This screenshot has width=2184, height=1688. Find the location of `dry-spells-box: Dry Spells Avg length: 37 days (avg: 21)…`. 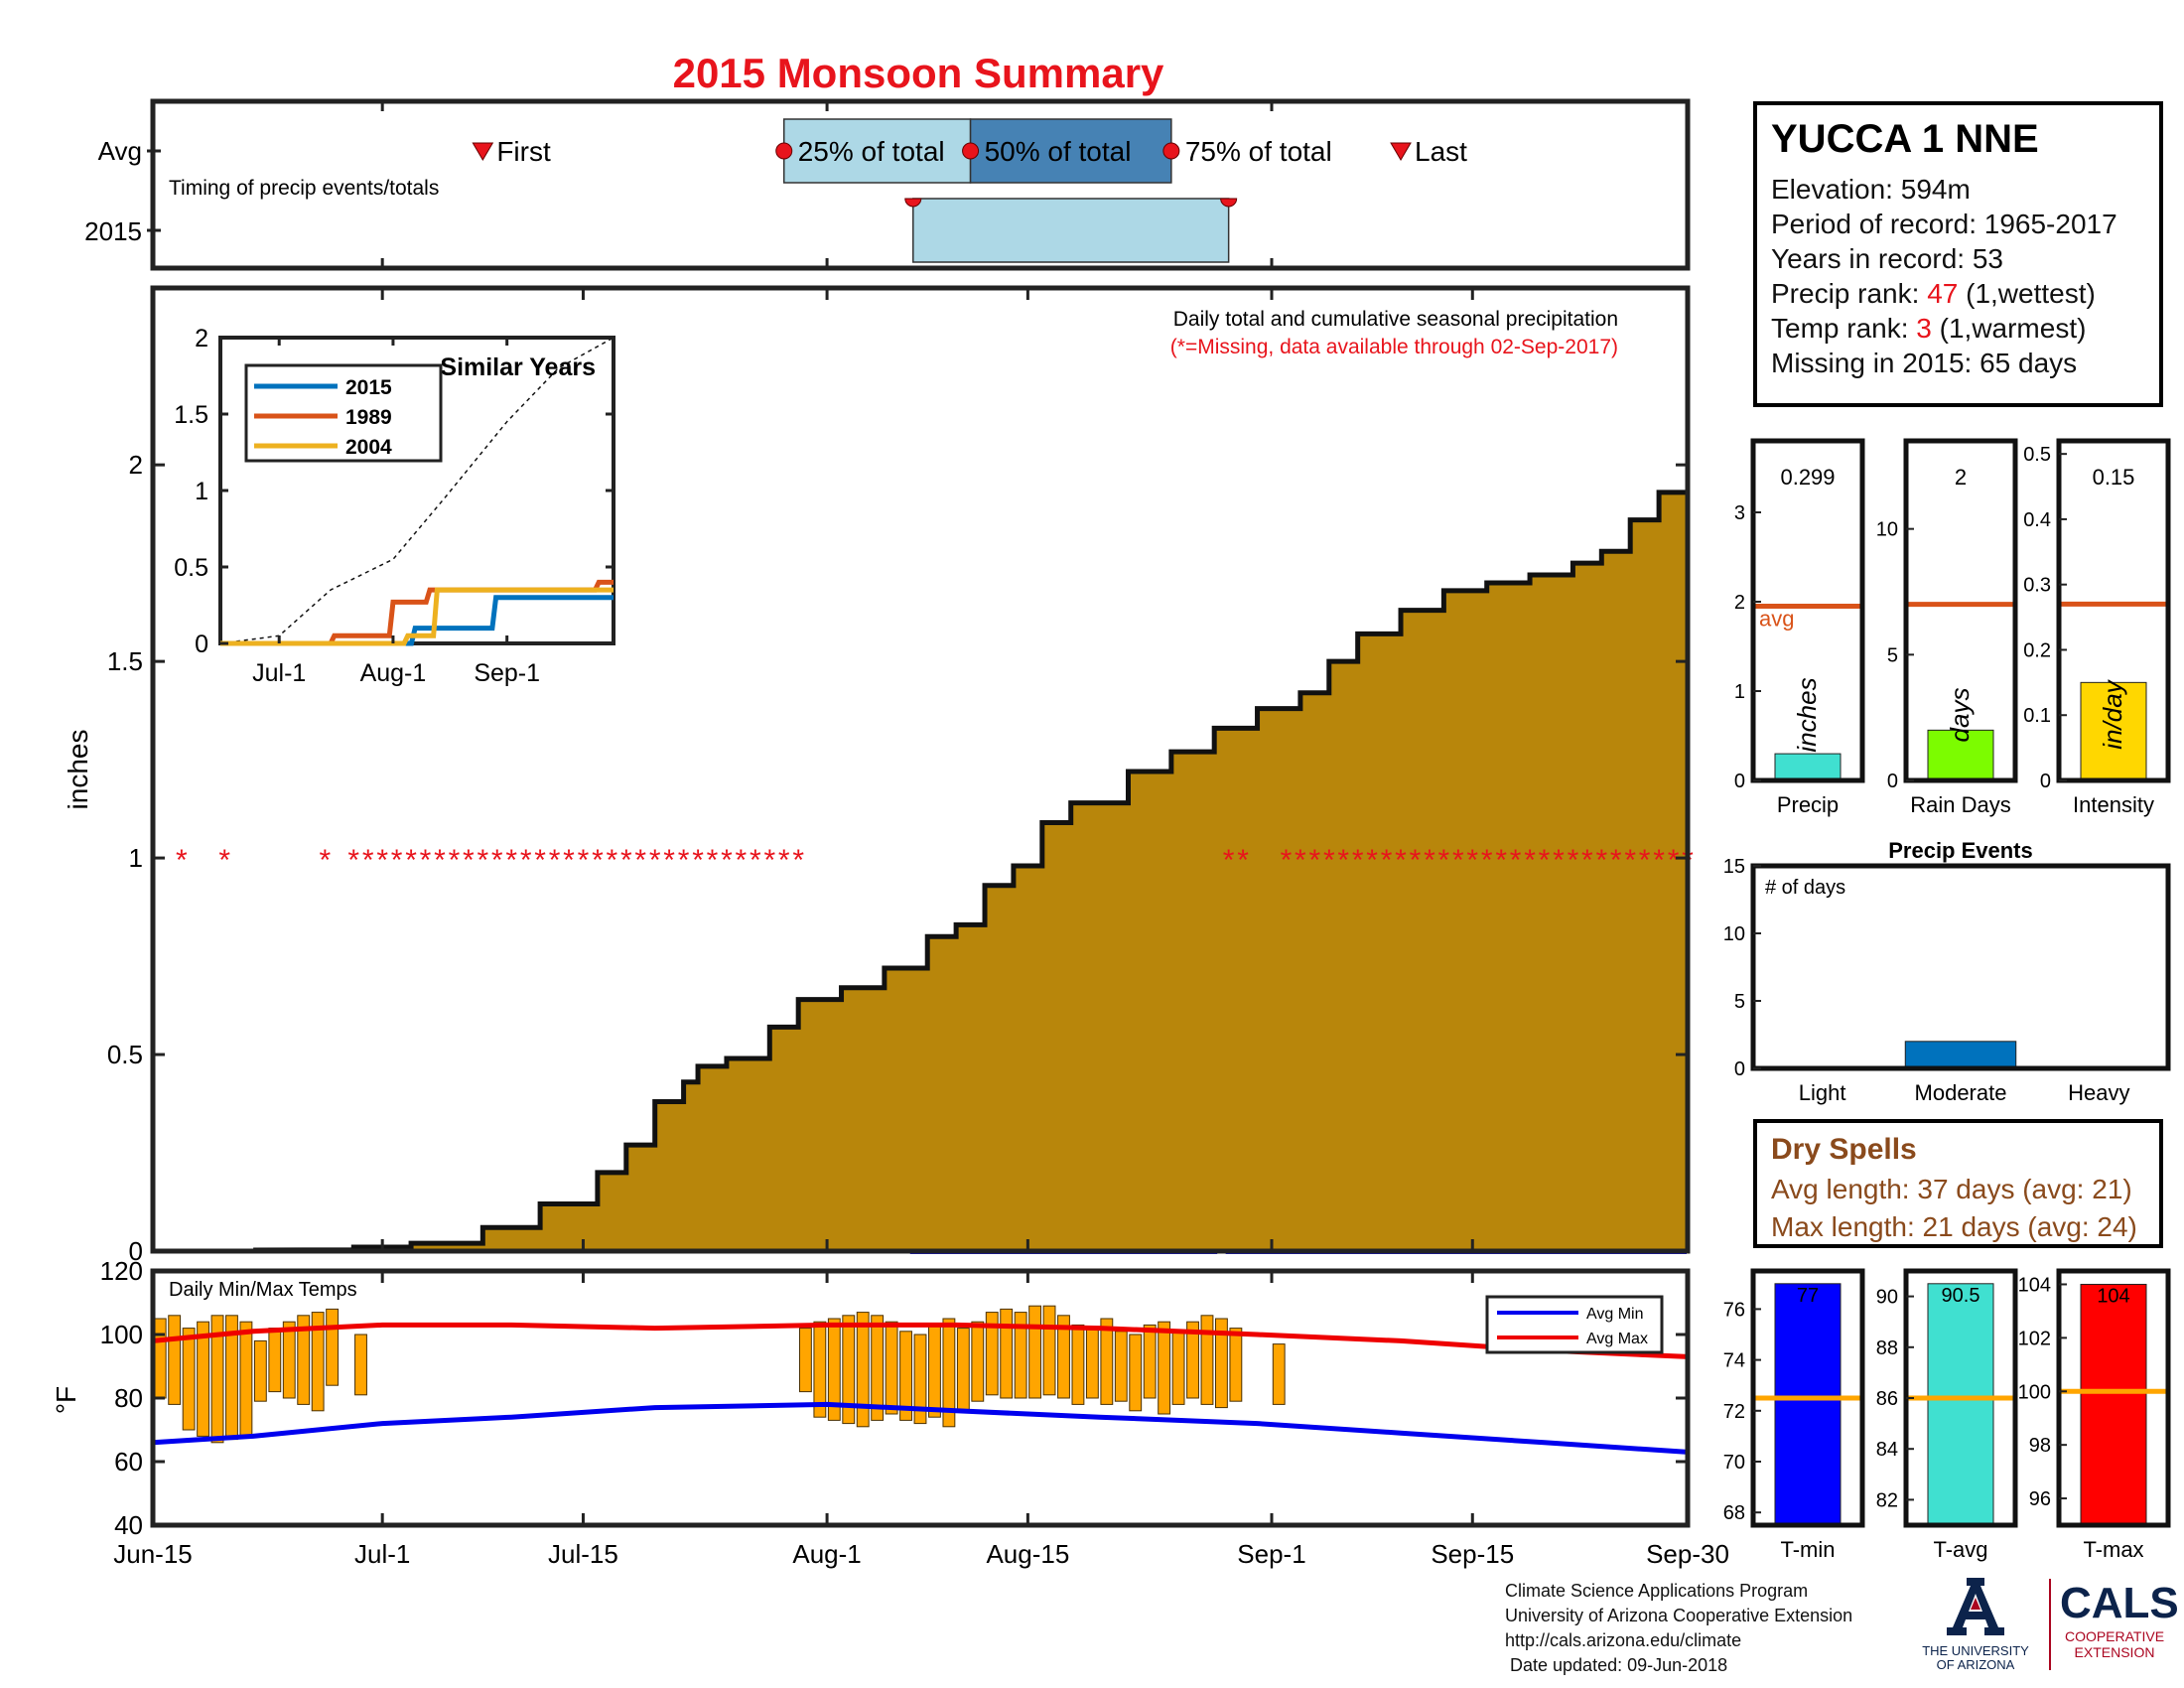

dry-spells-box: Dry Spells Avg length: 37 days (avg: 21)… is located at coordinates (1958, 1183).